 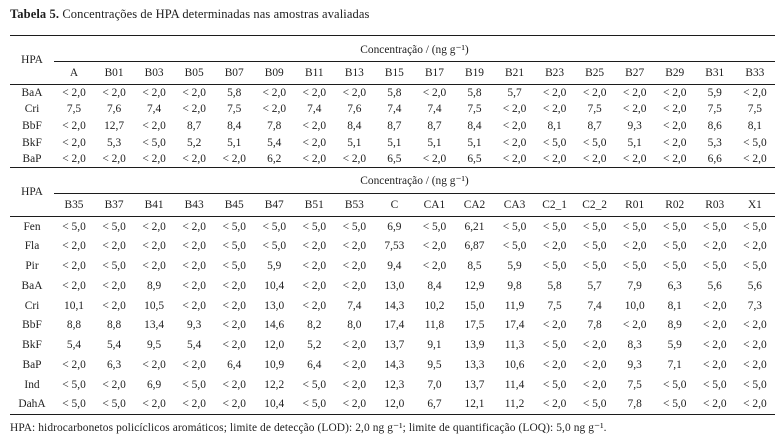 I want to click on sample-column-header: B07, so click(x=234, y=73).